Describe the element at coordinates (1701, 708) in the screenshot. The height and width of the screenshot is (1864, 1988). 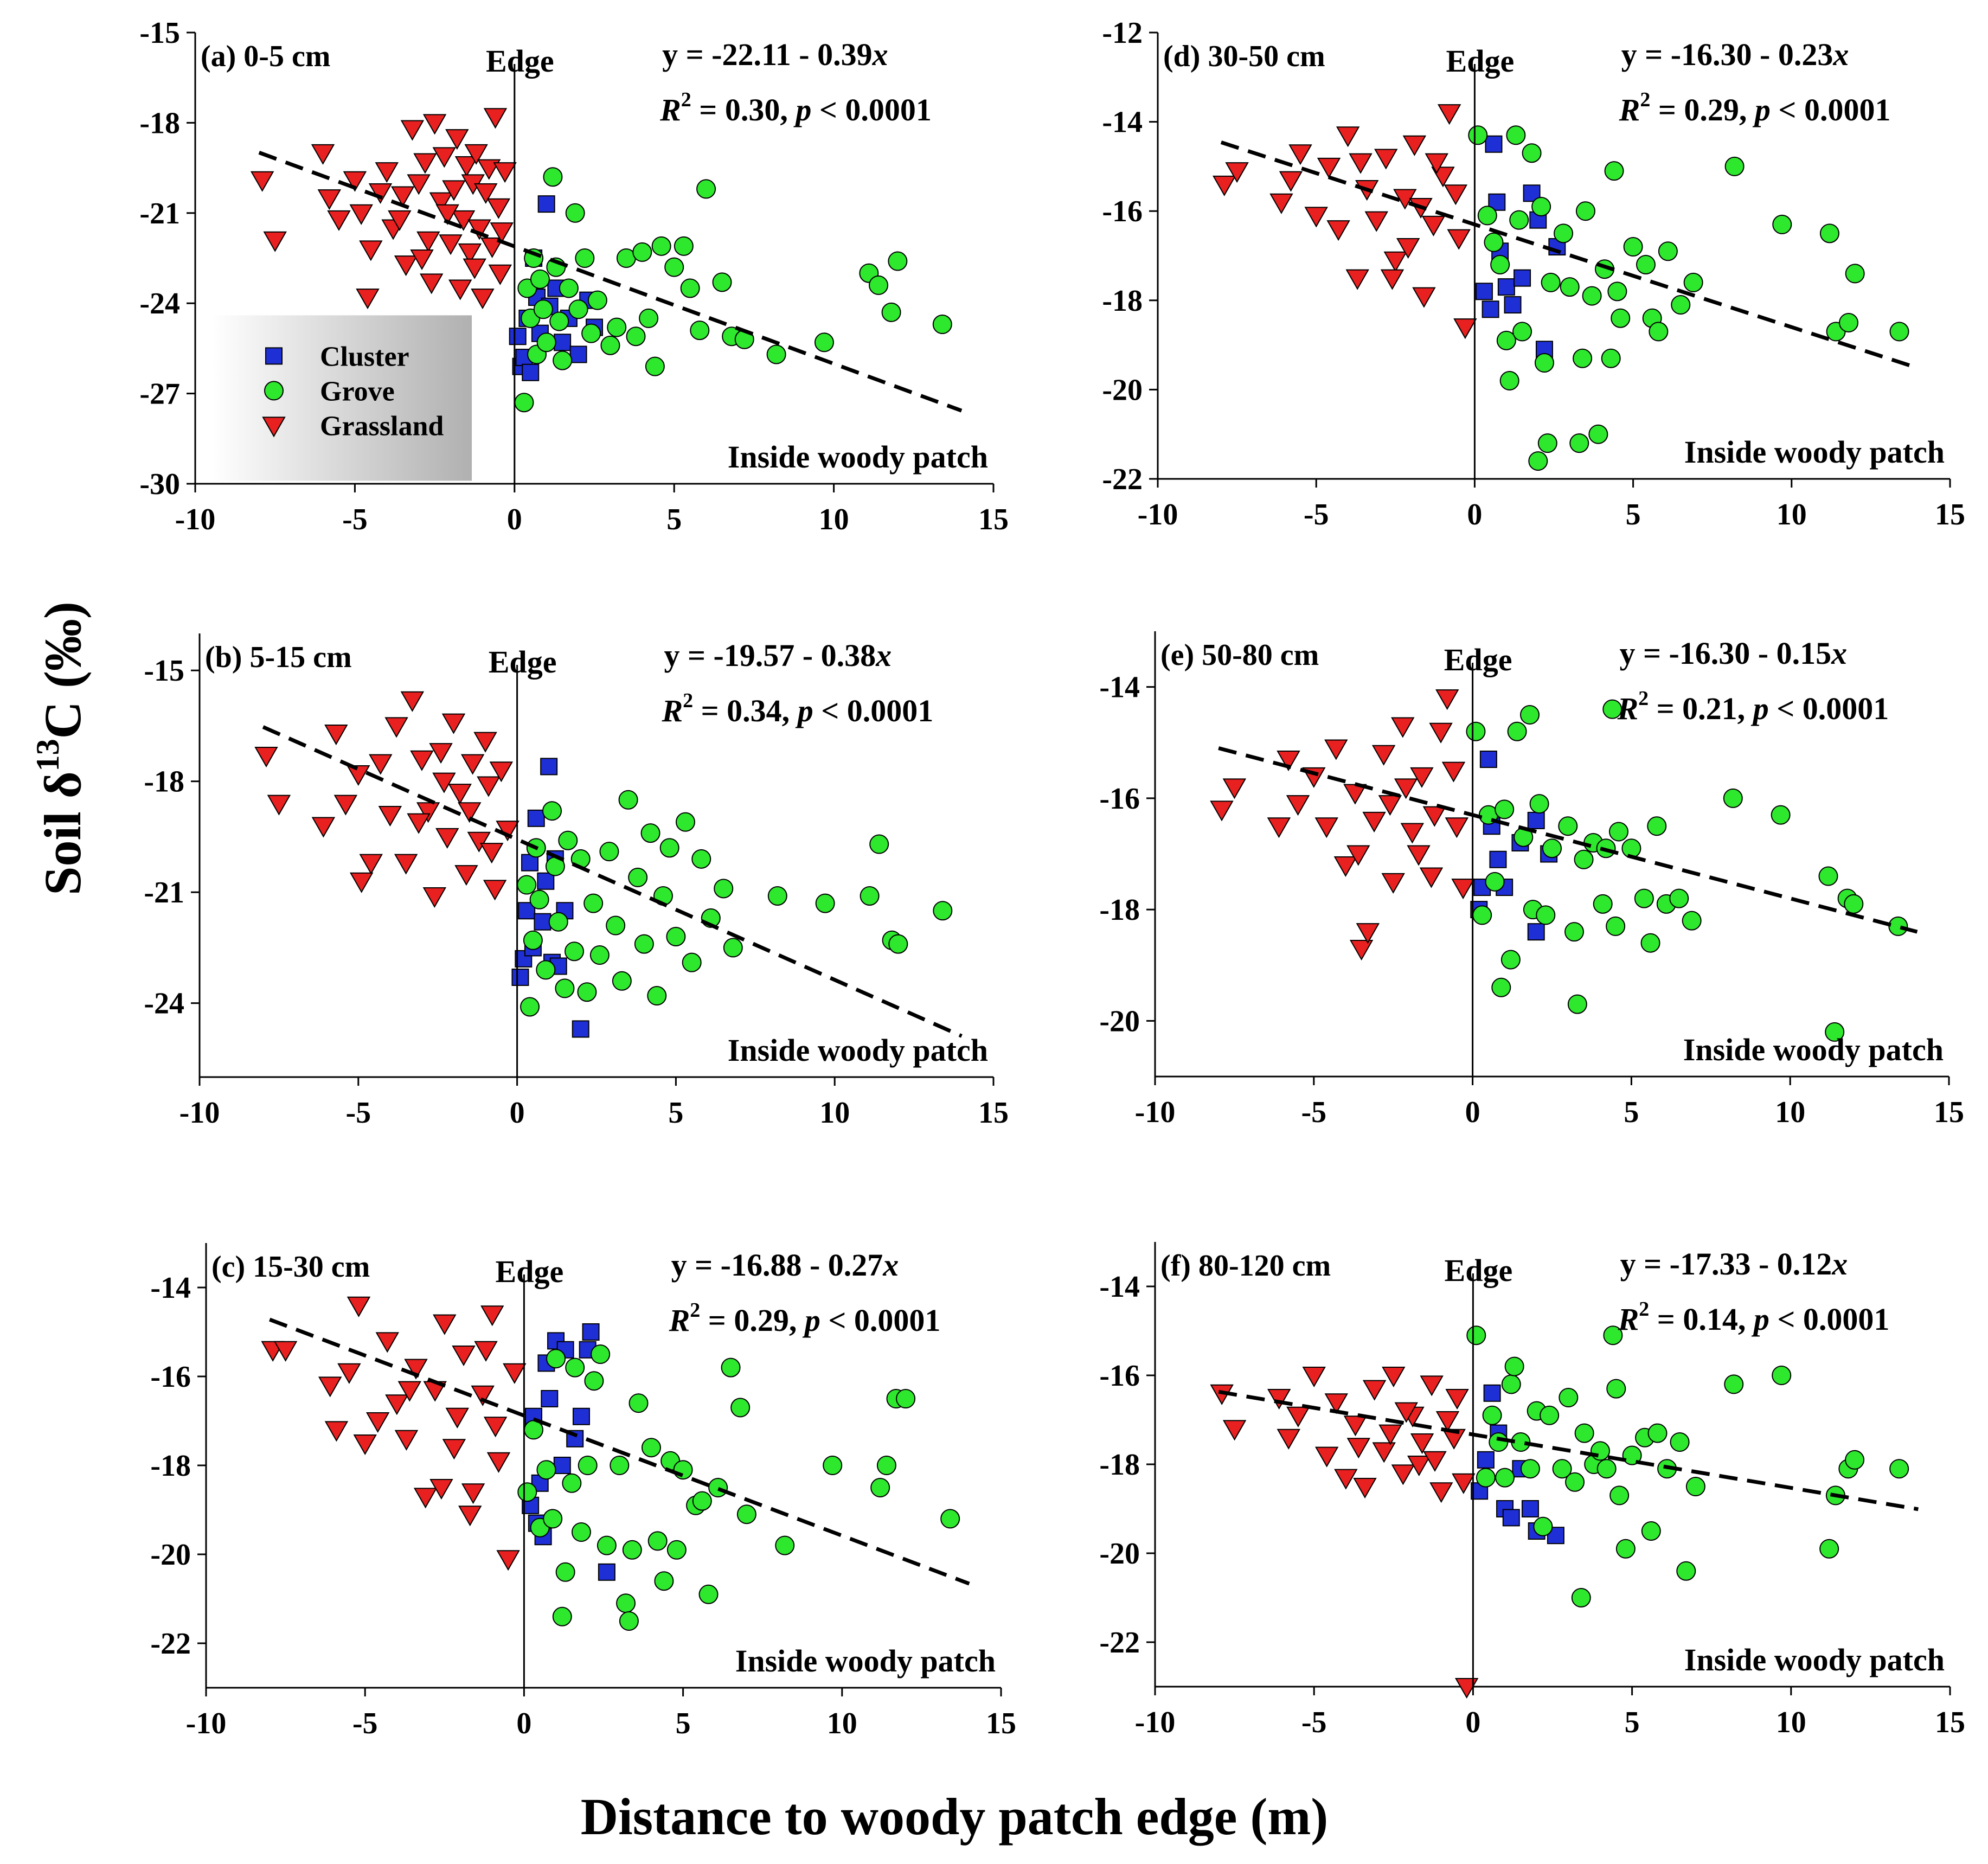
I see `r2-value: = 0.21,` at that location.